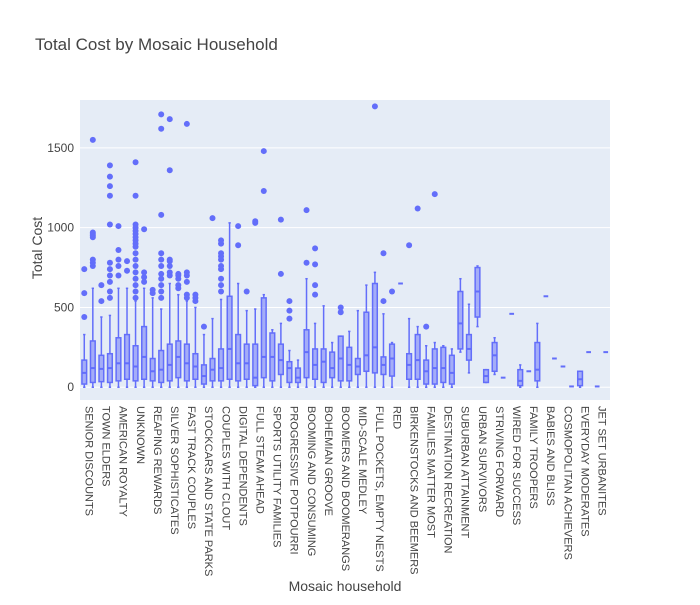 The image size is (700, 605). Describe the element at coordinates (225, 468) in the screenshot. I see `x-tick-label: COUPLES WITH CLOUT` at that location.